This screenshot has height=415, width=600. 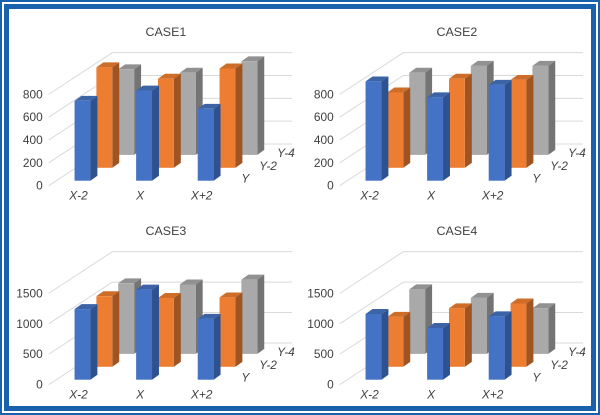 I want to click on y-tick-label: 1500, so click(x=29, y=293).